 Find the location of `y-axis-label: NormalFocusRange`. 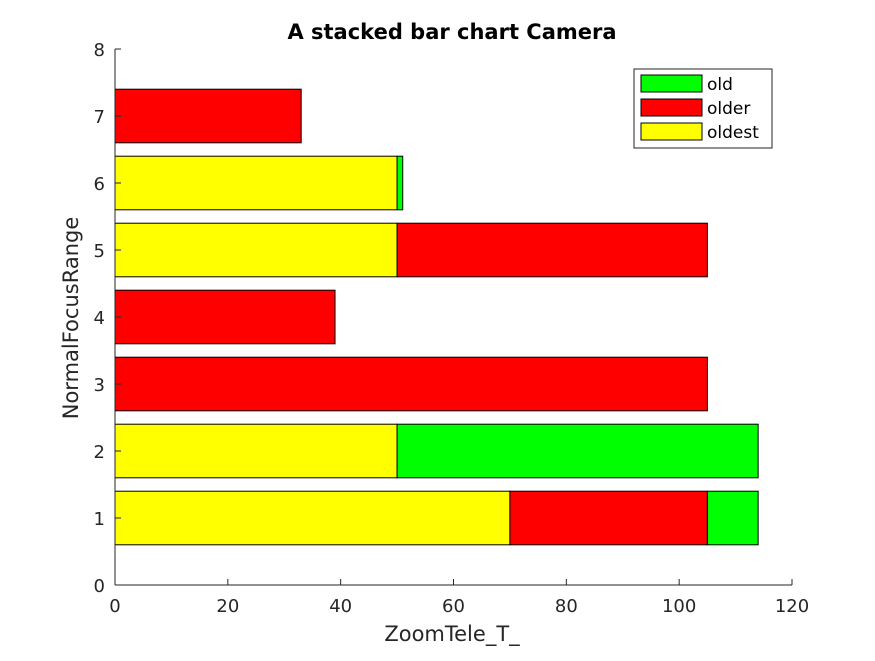

y-axis-label: NormalFocusRange is located at coordinates (71, 318).